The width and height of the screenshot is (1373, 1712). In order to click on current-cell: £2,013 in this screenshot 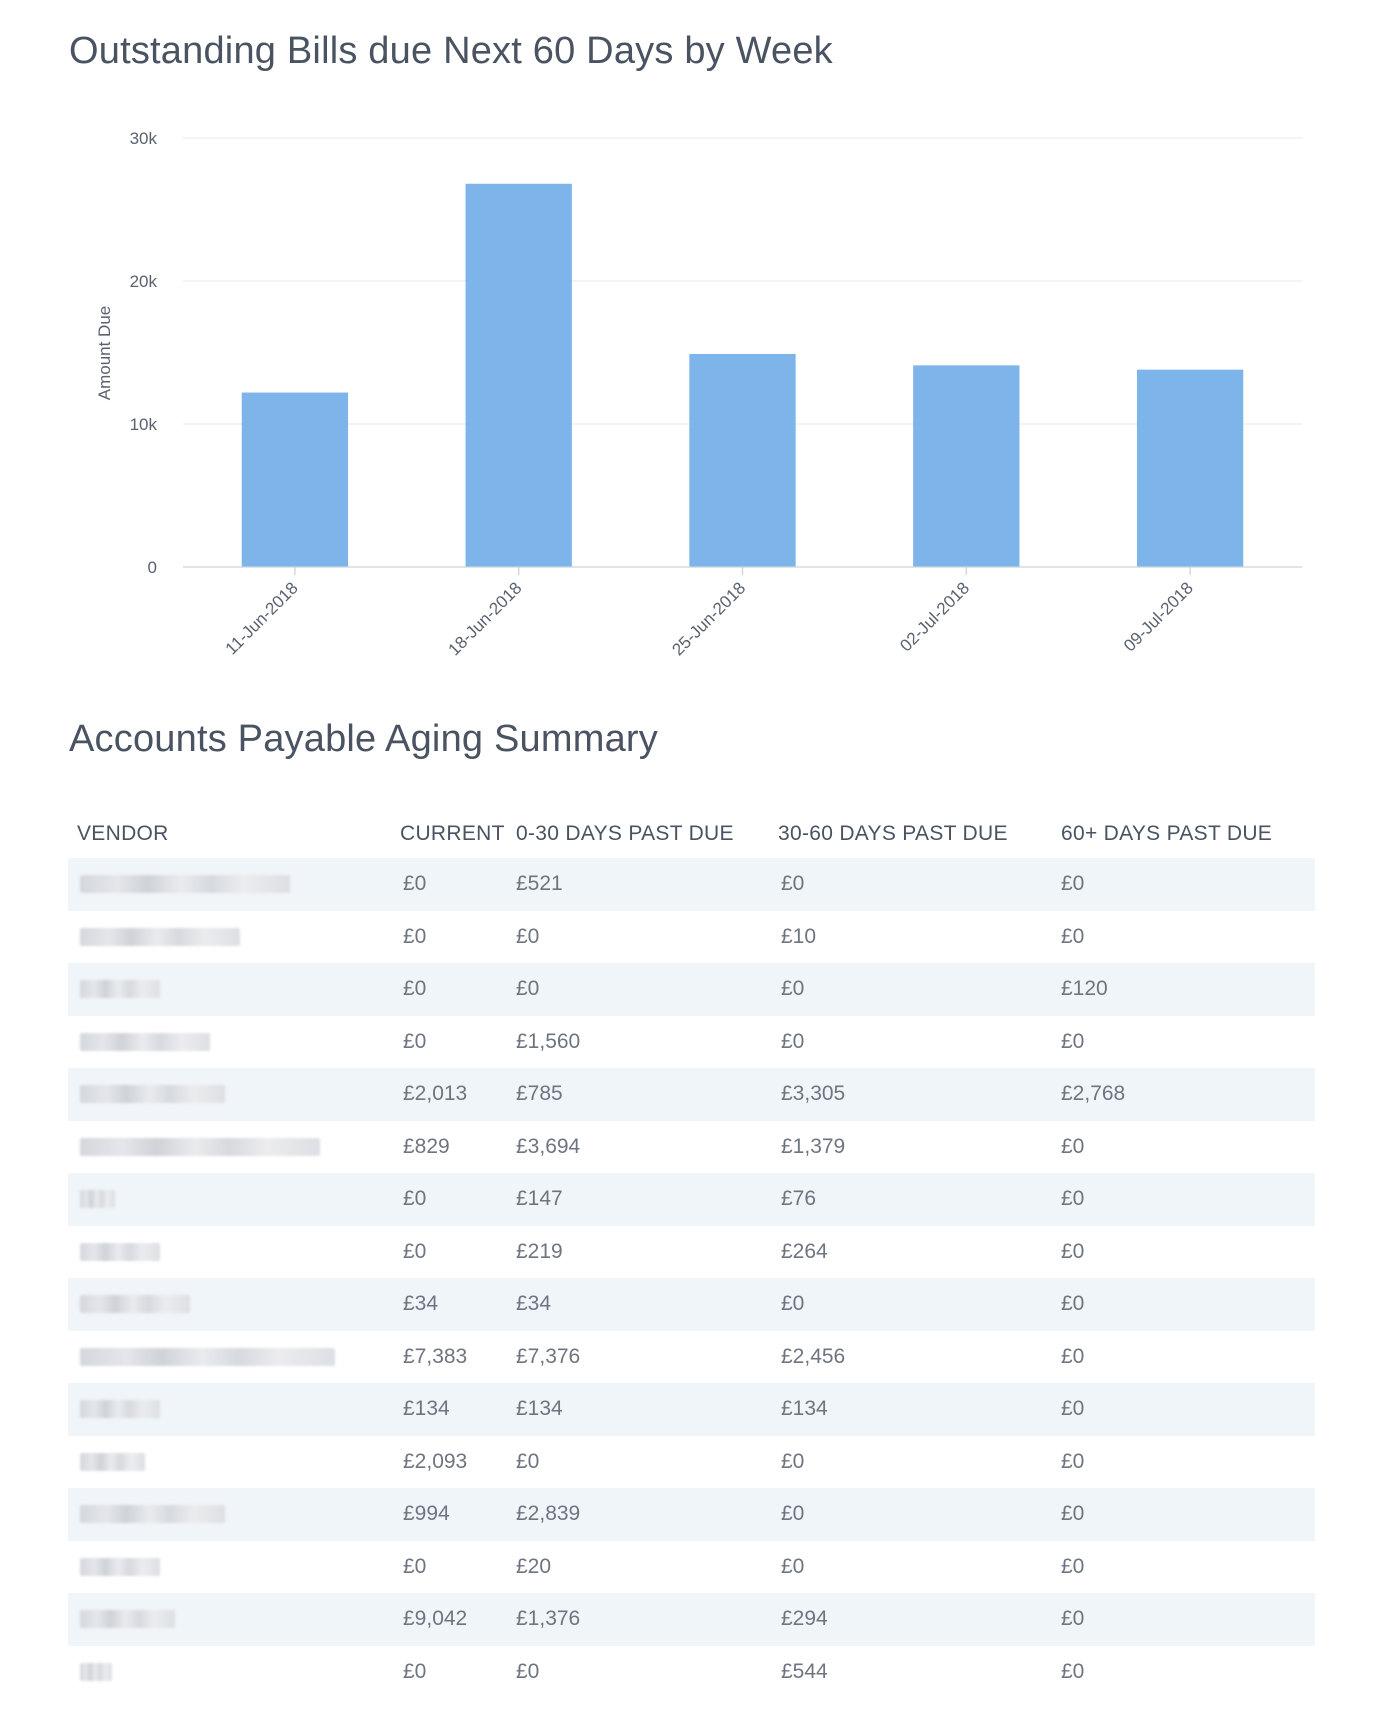, I will do `click(435, 1094)`.